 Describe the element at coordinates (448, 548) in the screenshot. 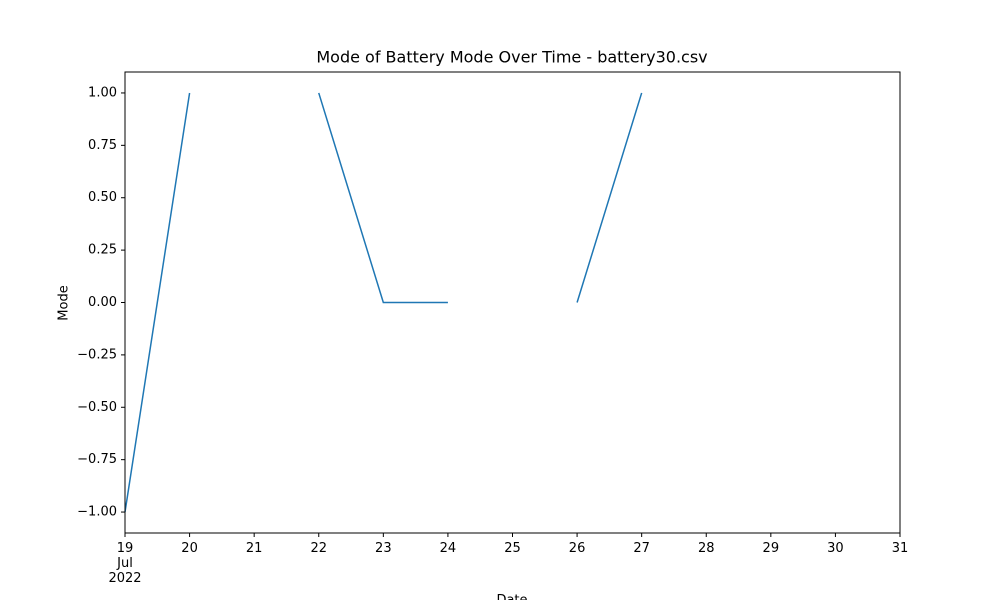

I see `x-tick-label: 24` at that location.